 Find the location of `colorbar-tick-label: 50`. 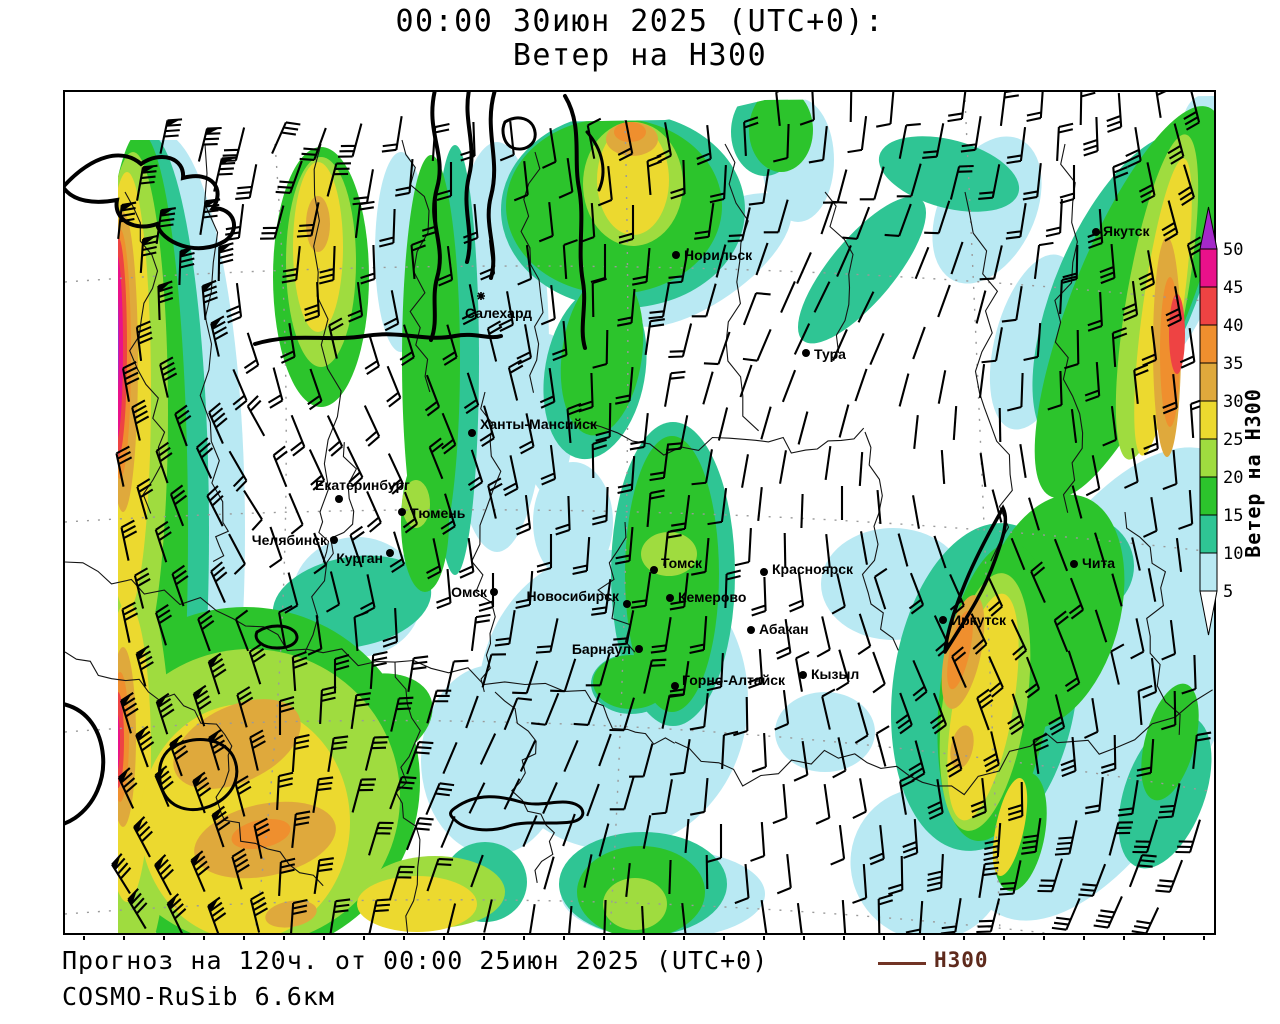

colorbar-tick-label: 50 is located at coordinates (1233, 250).